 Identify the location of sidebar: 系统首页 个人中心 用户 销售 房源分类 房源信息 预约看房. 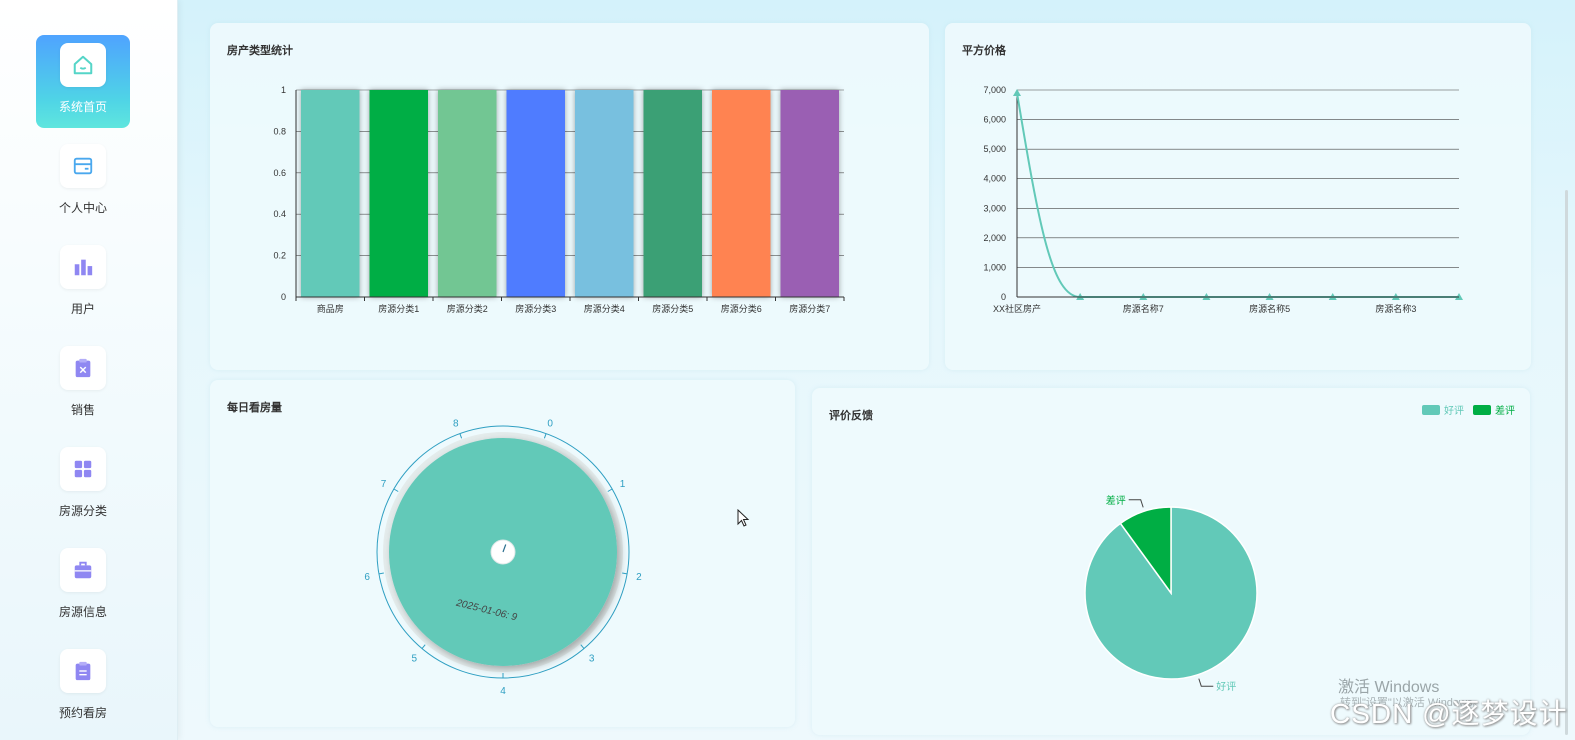
(89, 370).